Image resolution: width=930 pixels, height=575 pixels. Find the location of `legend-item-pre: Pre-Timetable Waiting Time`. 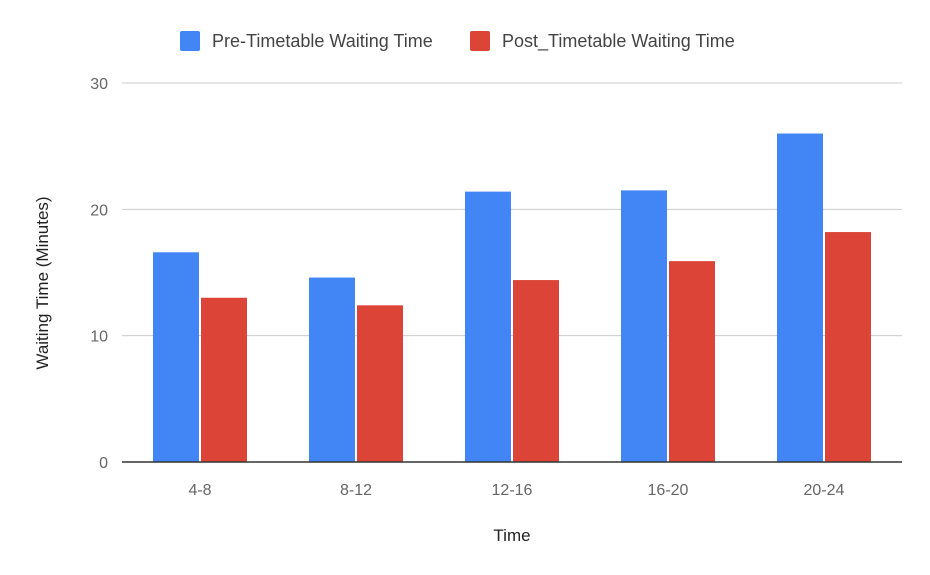

legend-item-pre: Pre-Timetable Waiting Time is located at coordinates (306, 41).